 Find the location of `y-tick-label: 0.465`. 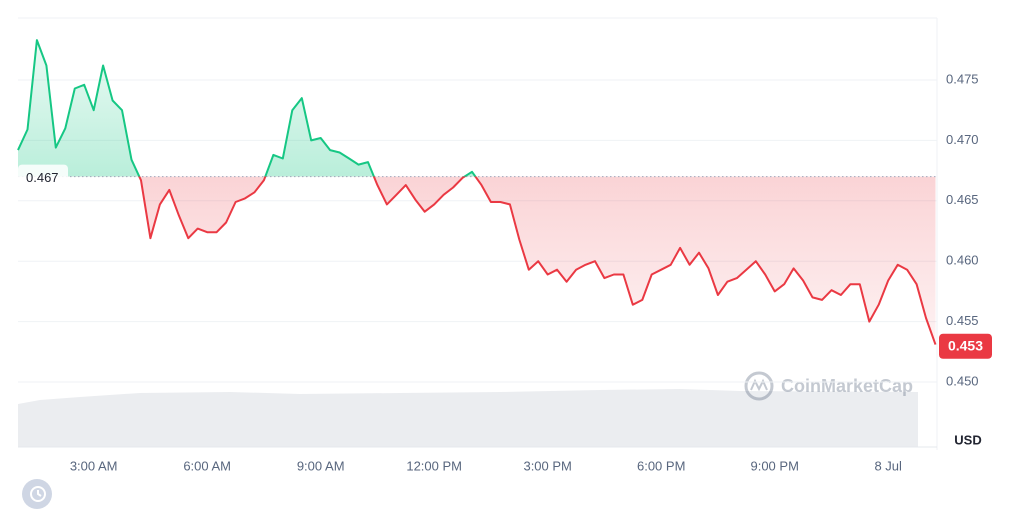

y-tick-label: 0.465 is located at coordinates (962, 199).